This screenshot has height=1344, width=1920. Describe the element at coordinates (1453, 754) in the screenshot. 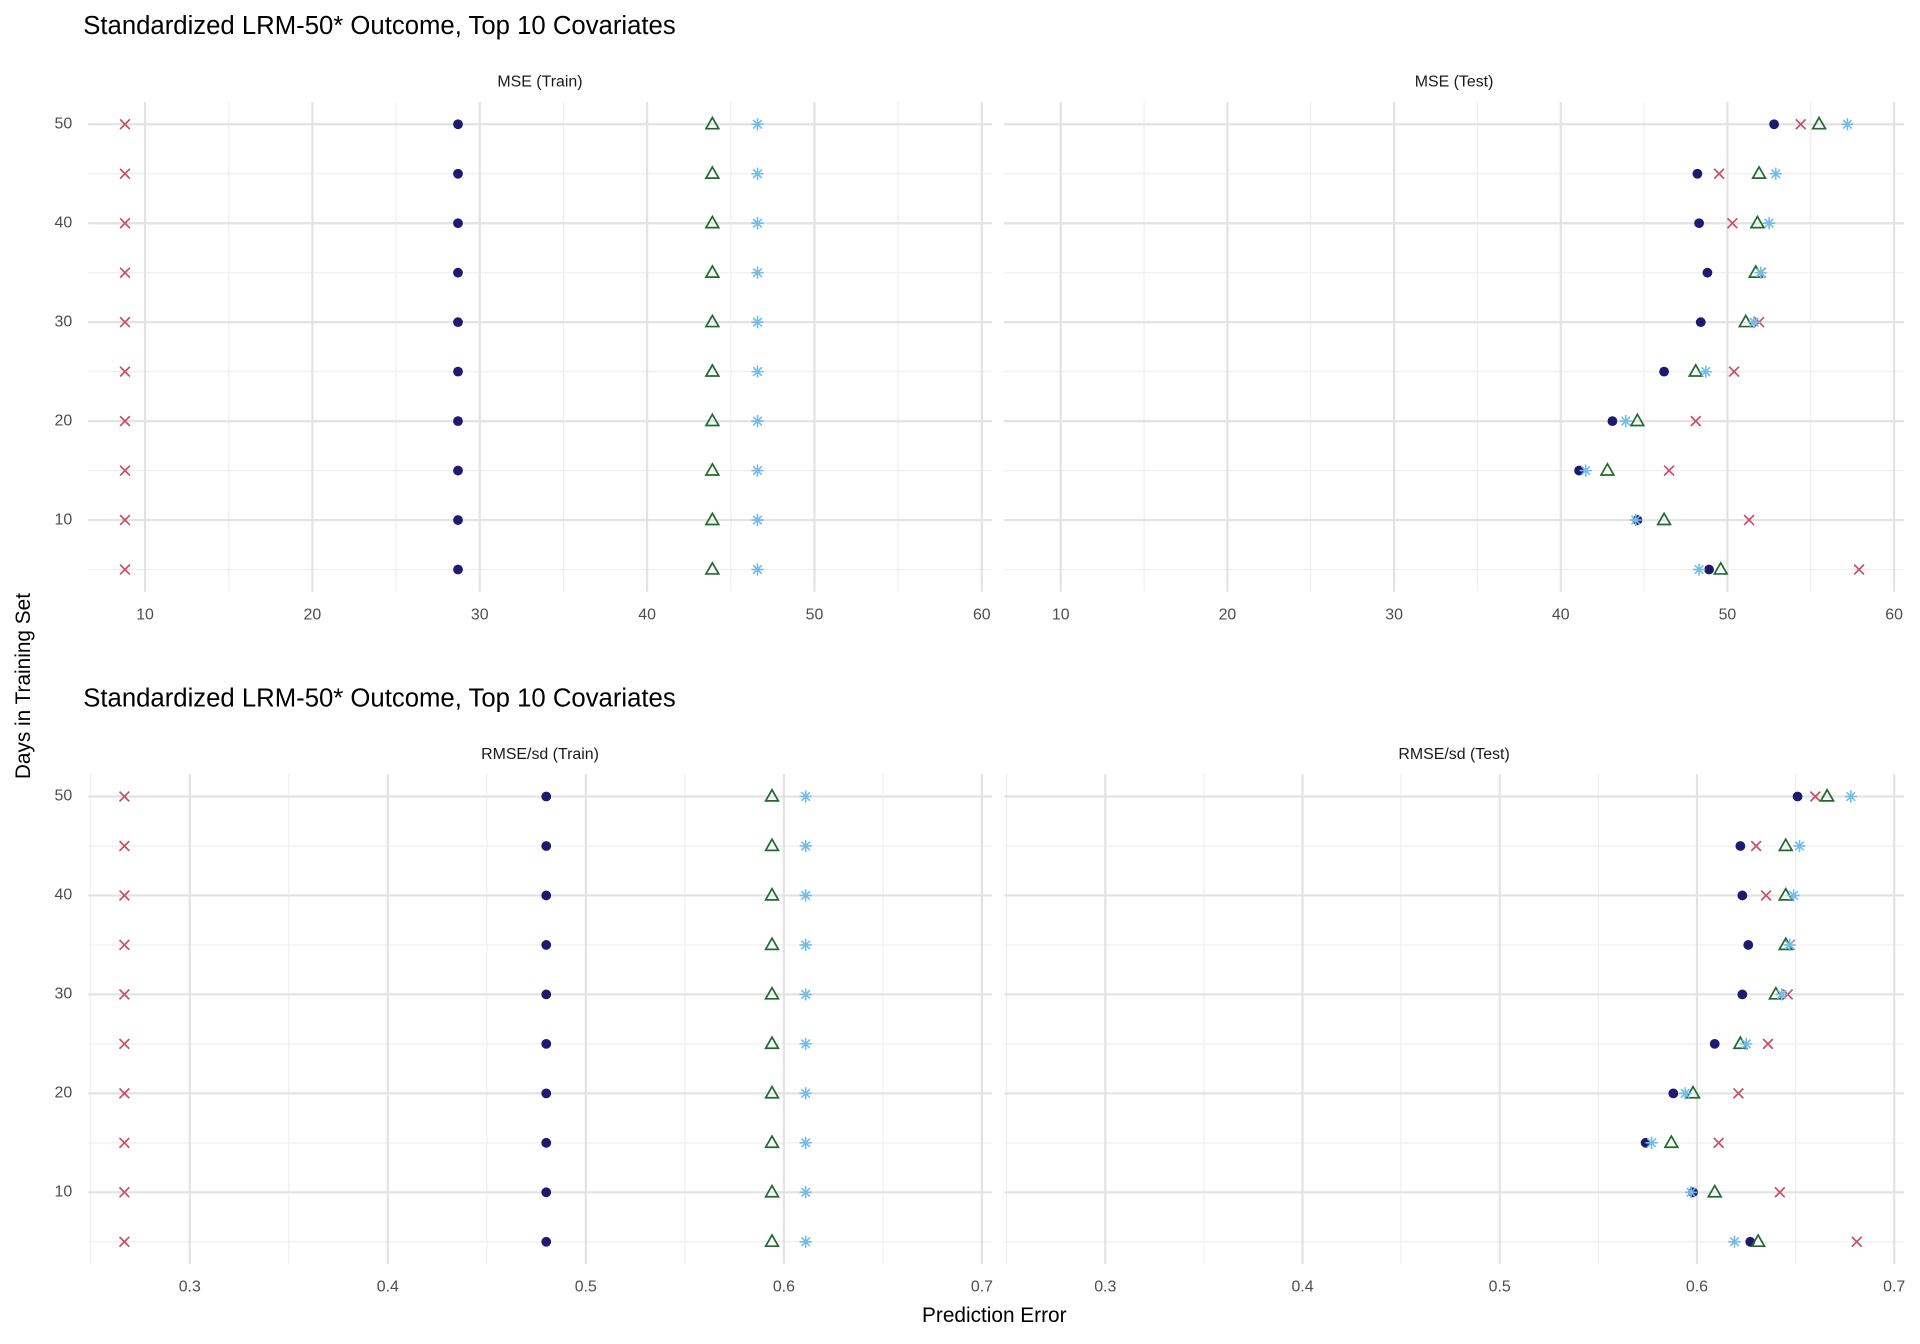

I see `facet-label: RMSE/sd (Test)` at that location.